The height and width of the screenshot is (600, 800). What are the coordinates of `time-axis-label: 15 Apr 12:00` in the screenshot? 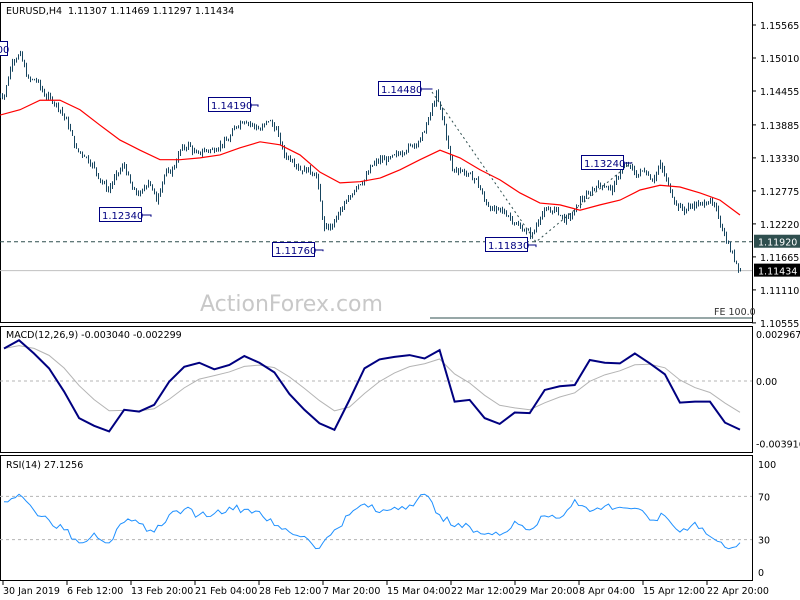 It's located at (674, 591).